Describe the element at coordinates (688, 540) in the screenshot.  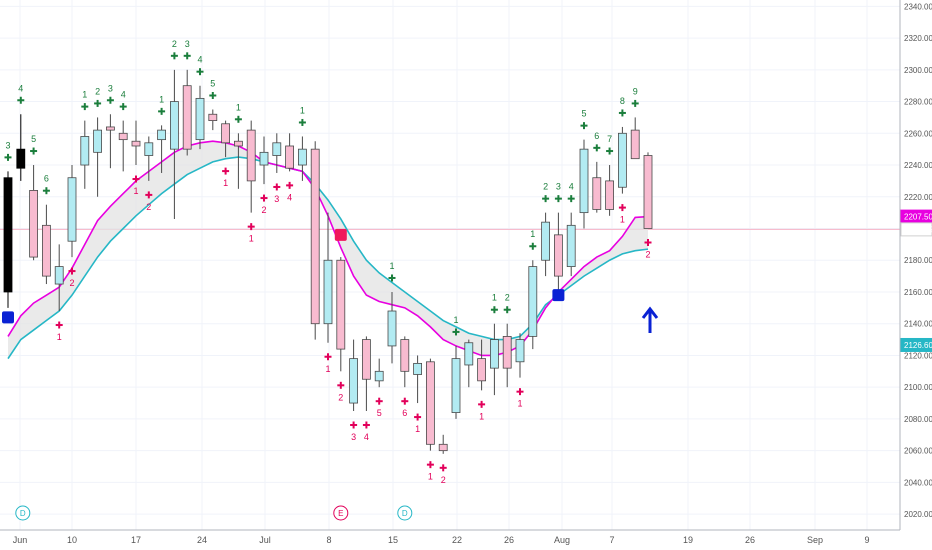
I see `x-tick-label: 19` at that location.